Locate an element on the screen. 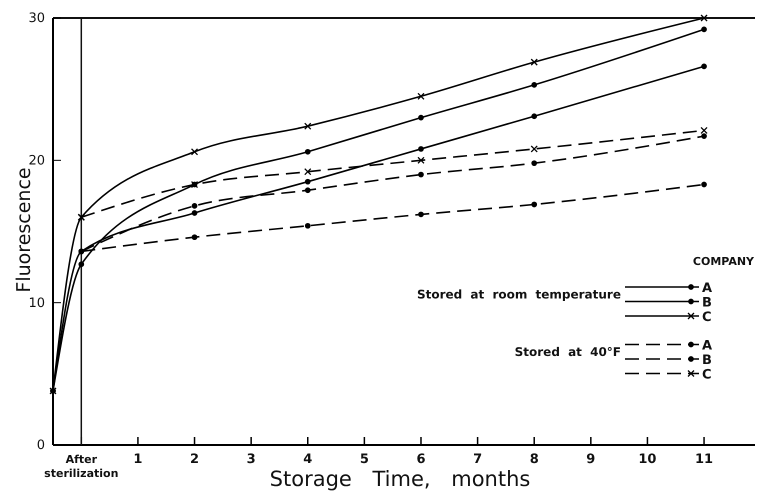  y-tick-label: 0 is located at coordinates (40, 446).